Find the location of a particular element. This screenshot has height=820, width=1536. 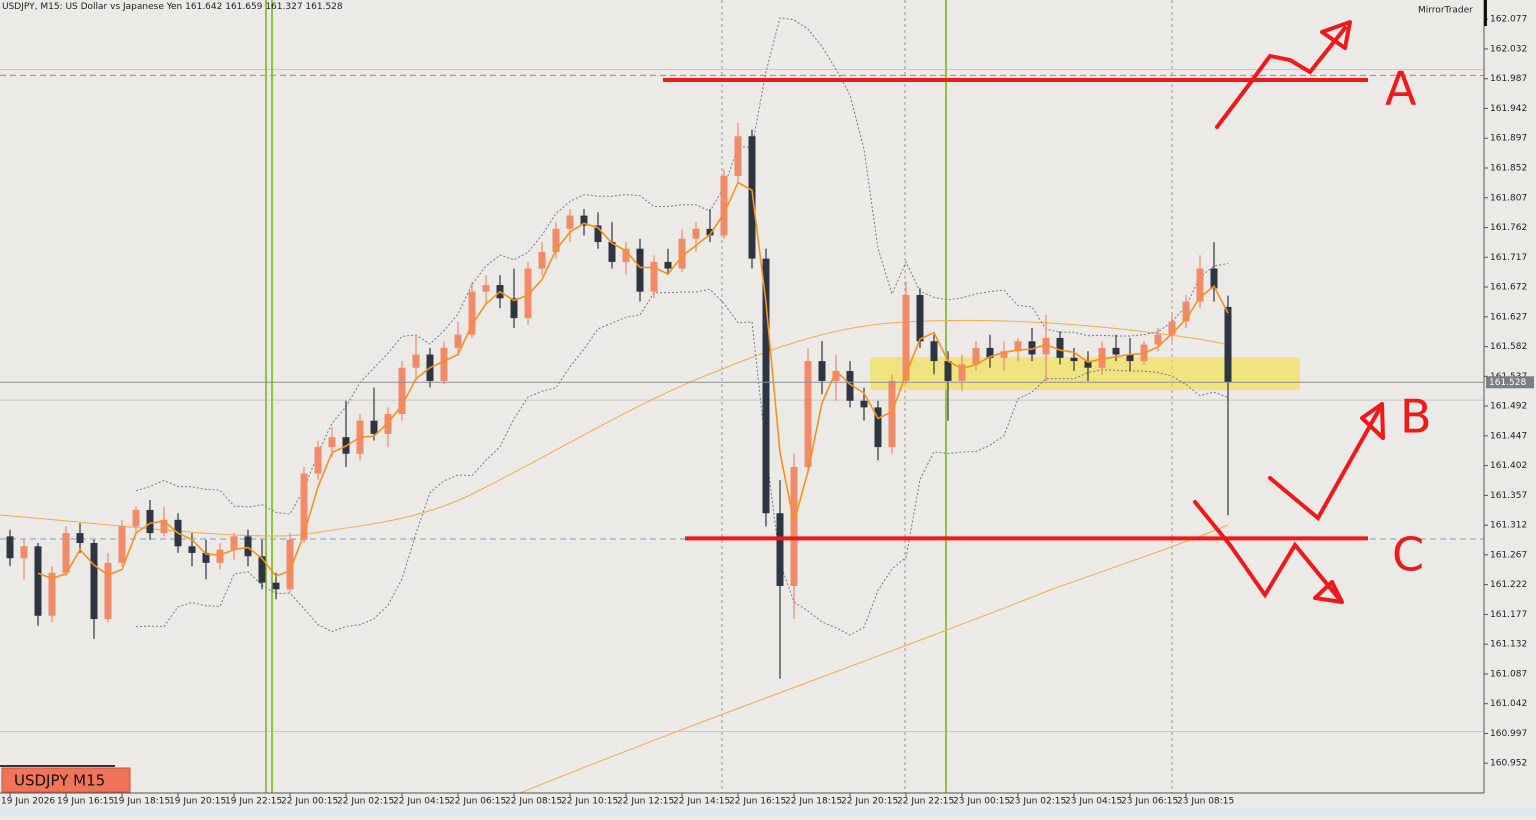

x-tick-label: 22 Jun 10:15 is located at coordinates (589, 802).